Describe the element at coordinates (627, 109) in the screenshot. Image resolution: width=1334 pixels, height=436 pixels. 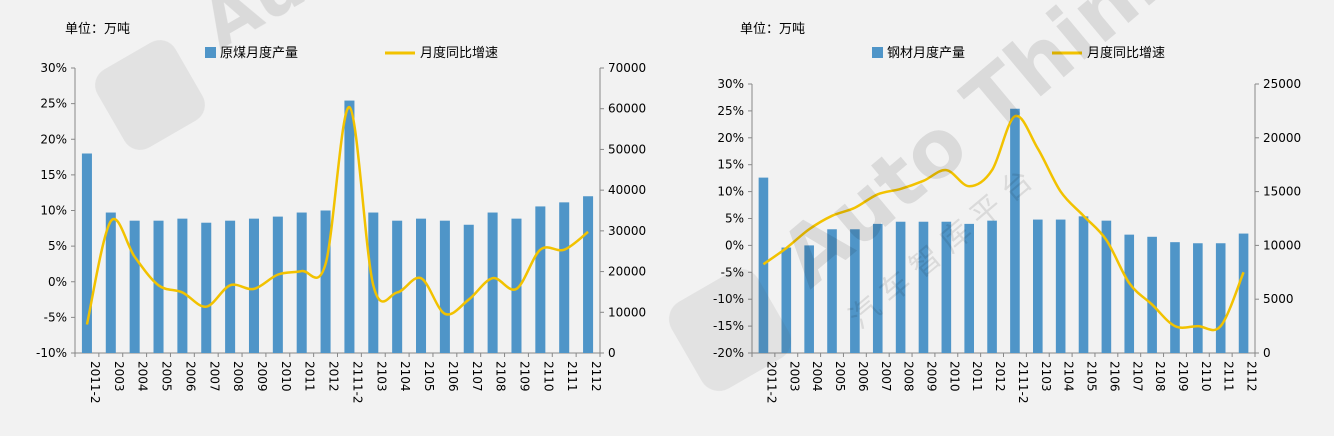
I see `y-right-tick-label: 60000` at that location.